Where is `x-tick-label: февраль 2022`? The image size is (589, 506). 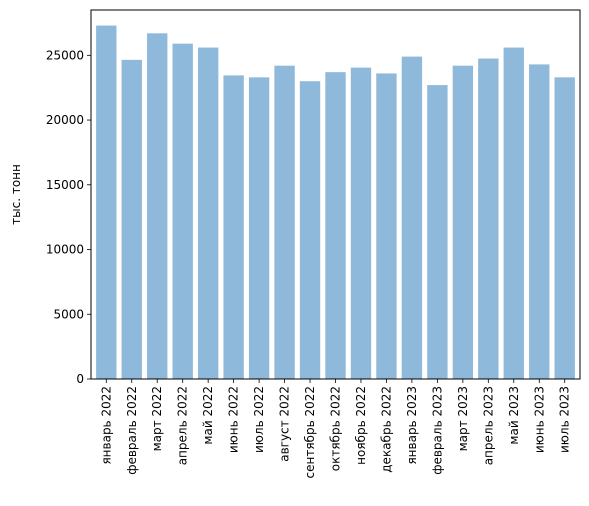 x-tick-label: февраль 2022 is located at coordinates (132, 430).